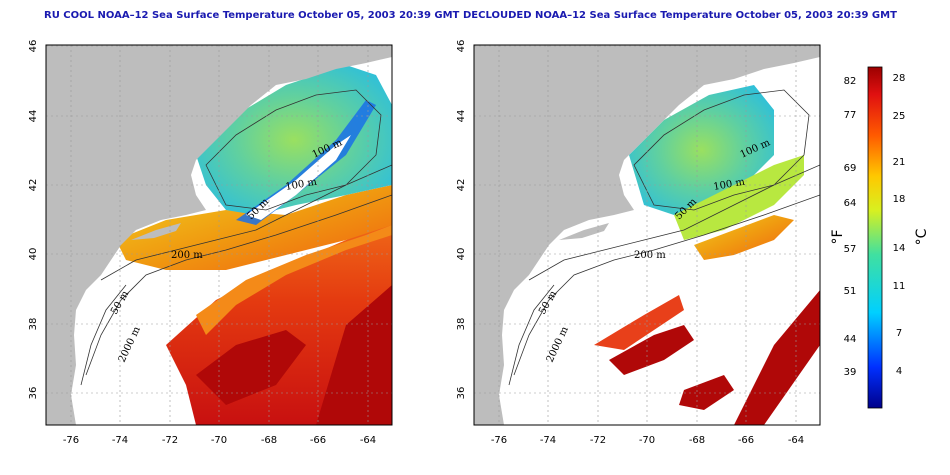 Image resolution: width=950 pixels, height=475 pixels. Describe the element at coordinates (850, 249) in the screenshot. I see `fahrenheit-tick-label: 57` at that location.